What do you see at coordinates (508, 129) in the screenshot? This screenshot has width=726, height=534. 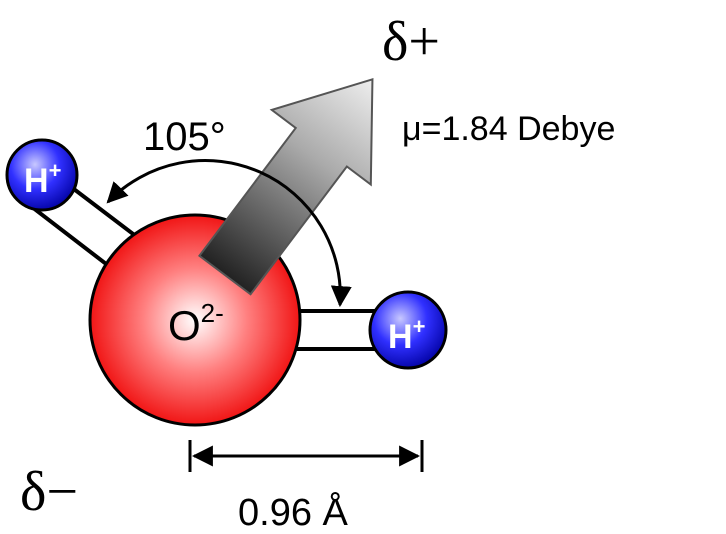 I see `dipole-moment: μ=1.84 Debye` at bounding box center [508, 129].